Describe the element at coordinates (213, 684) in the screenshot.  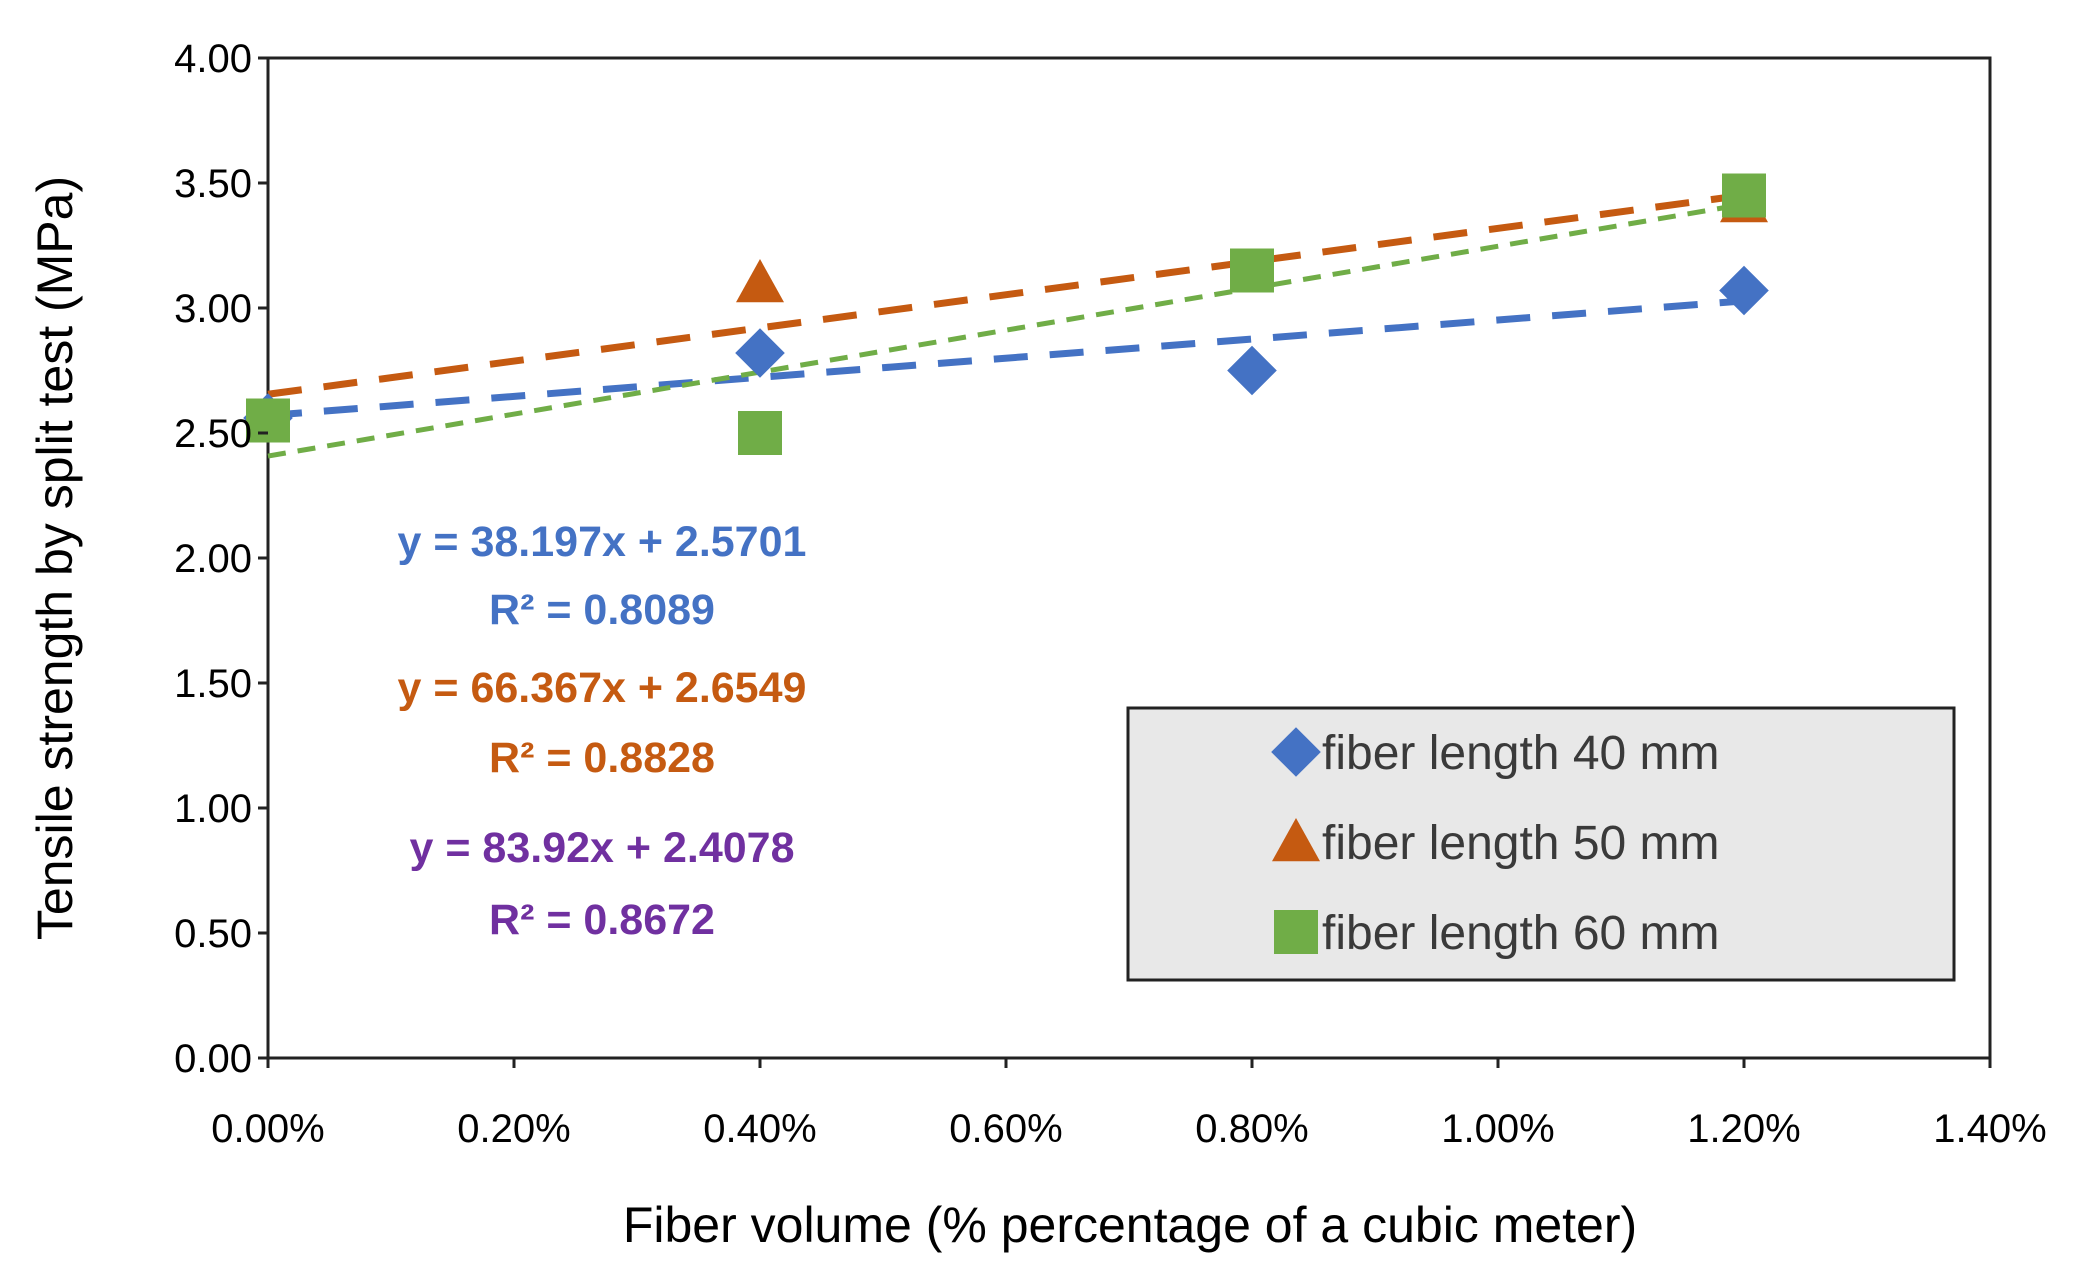
I see `y-tick-label: 1.50` at that location.